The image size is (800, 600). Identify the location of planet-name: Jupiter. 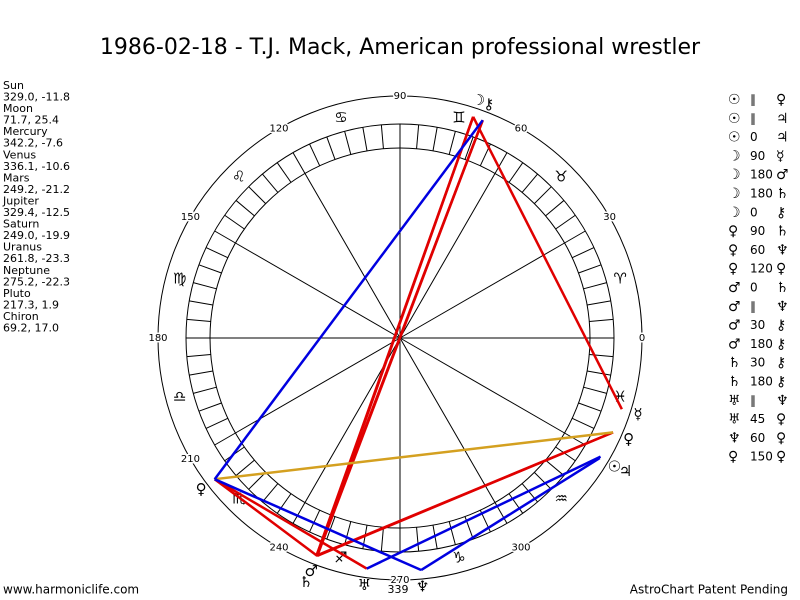
(20, 201).